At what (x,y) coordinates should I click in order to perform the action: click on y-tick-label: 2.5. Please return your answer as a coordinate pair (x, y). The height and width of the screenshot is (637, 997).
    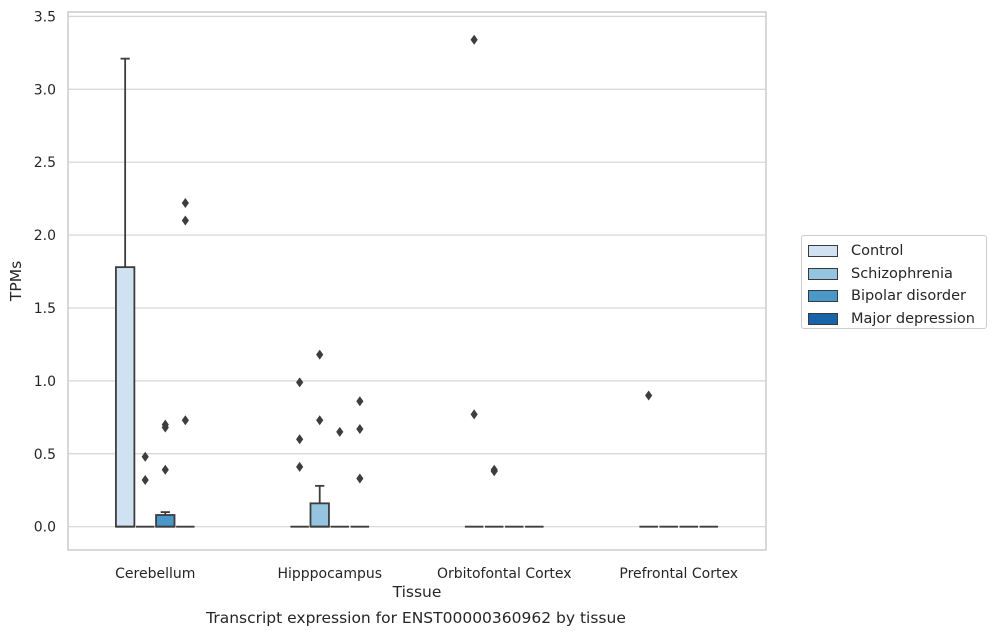
    Looking at the image, I should click on (45, 163).